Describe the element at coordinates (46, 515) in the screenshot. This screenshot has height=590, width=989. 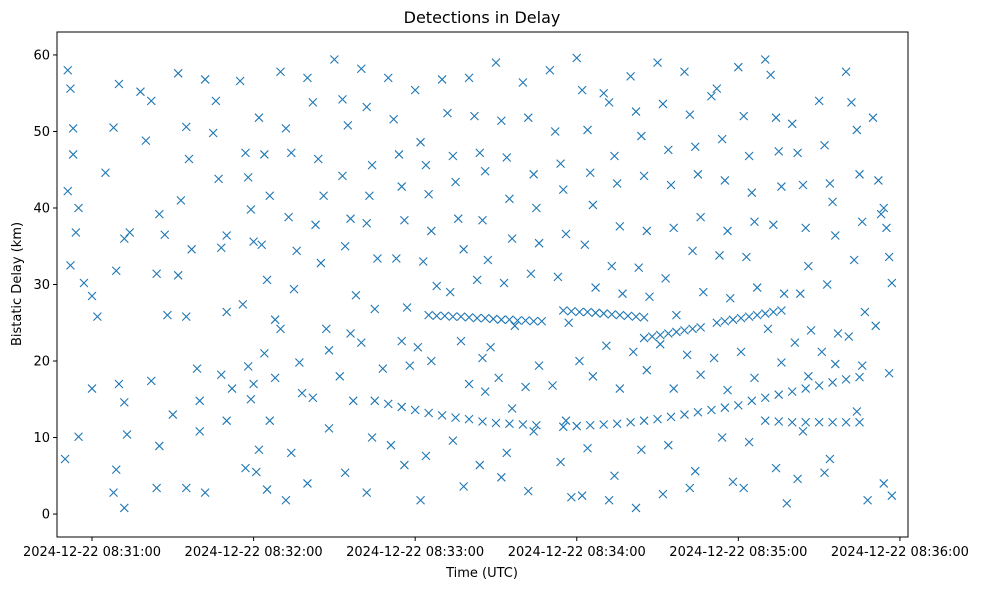
I see `y-tick-label: 0` at that location.